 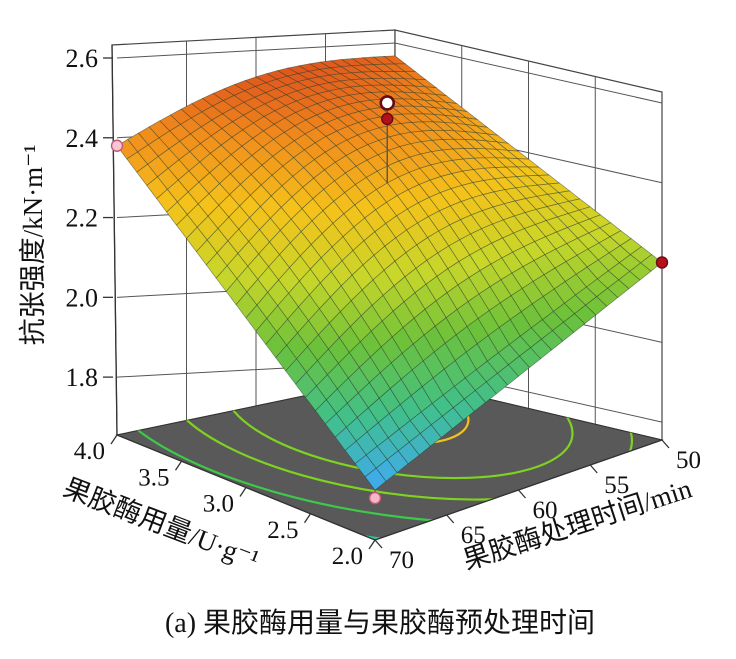 What do you see at coordinates (282, 530) in the screenshot?
I see `y-tick-label: 2.5` at bounding box center [282, 530].